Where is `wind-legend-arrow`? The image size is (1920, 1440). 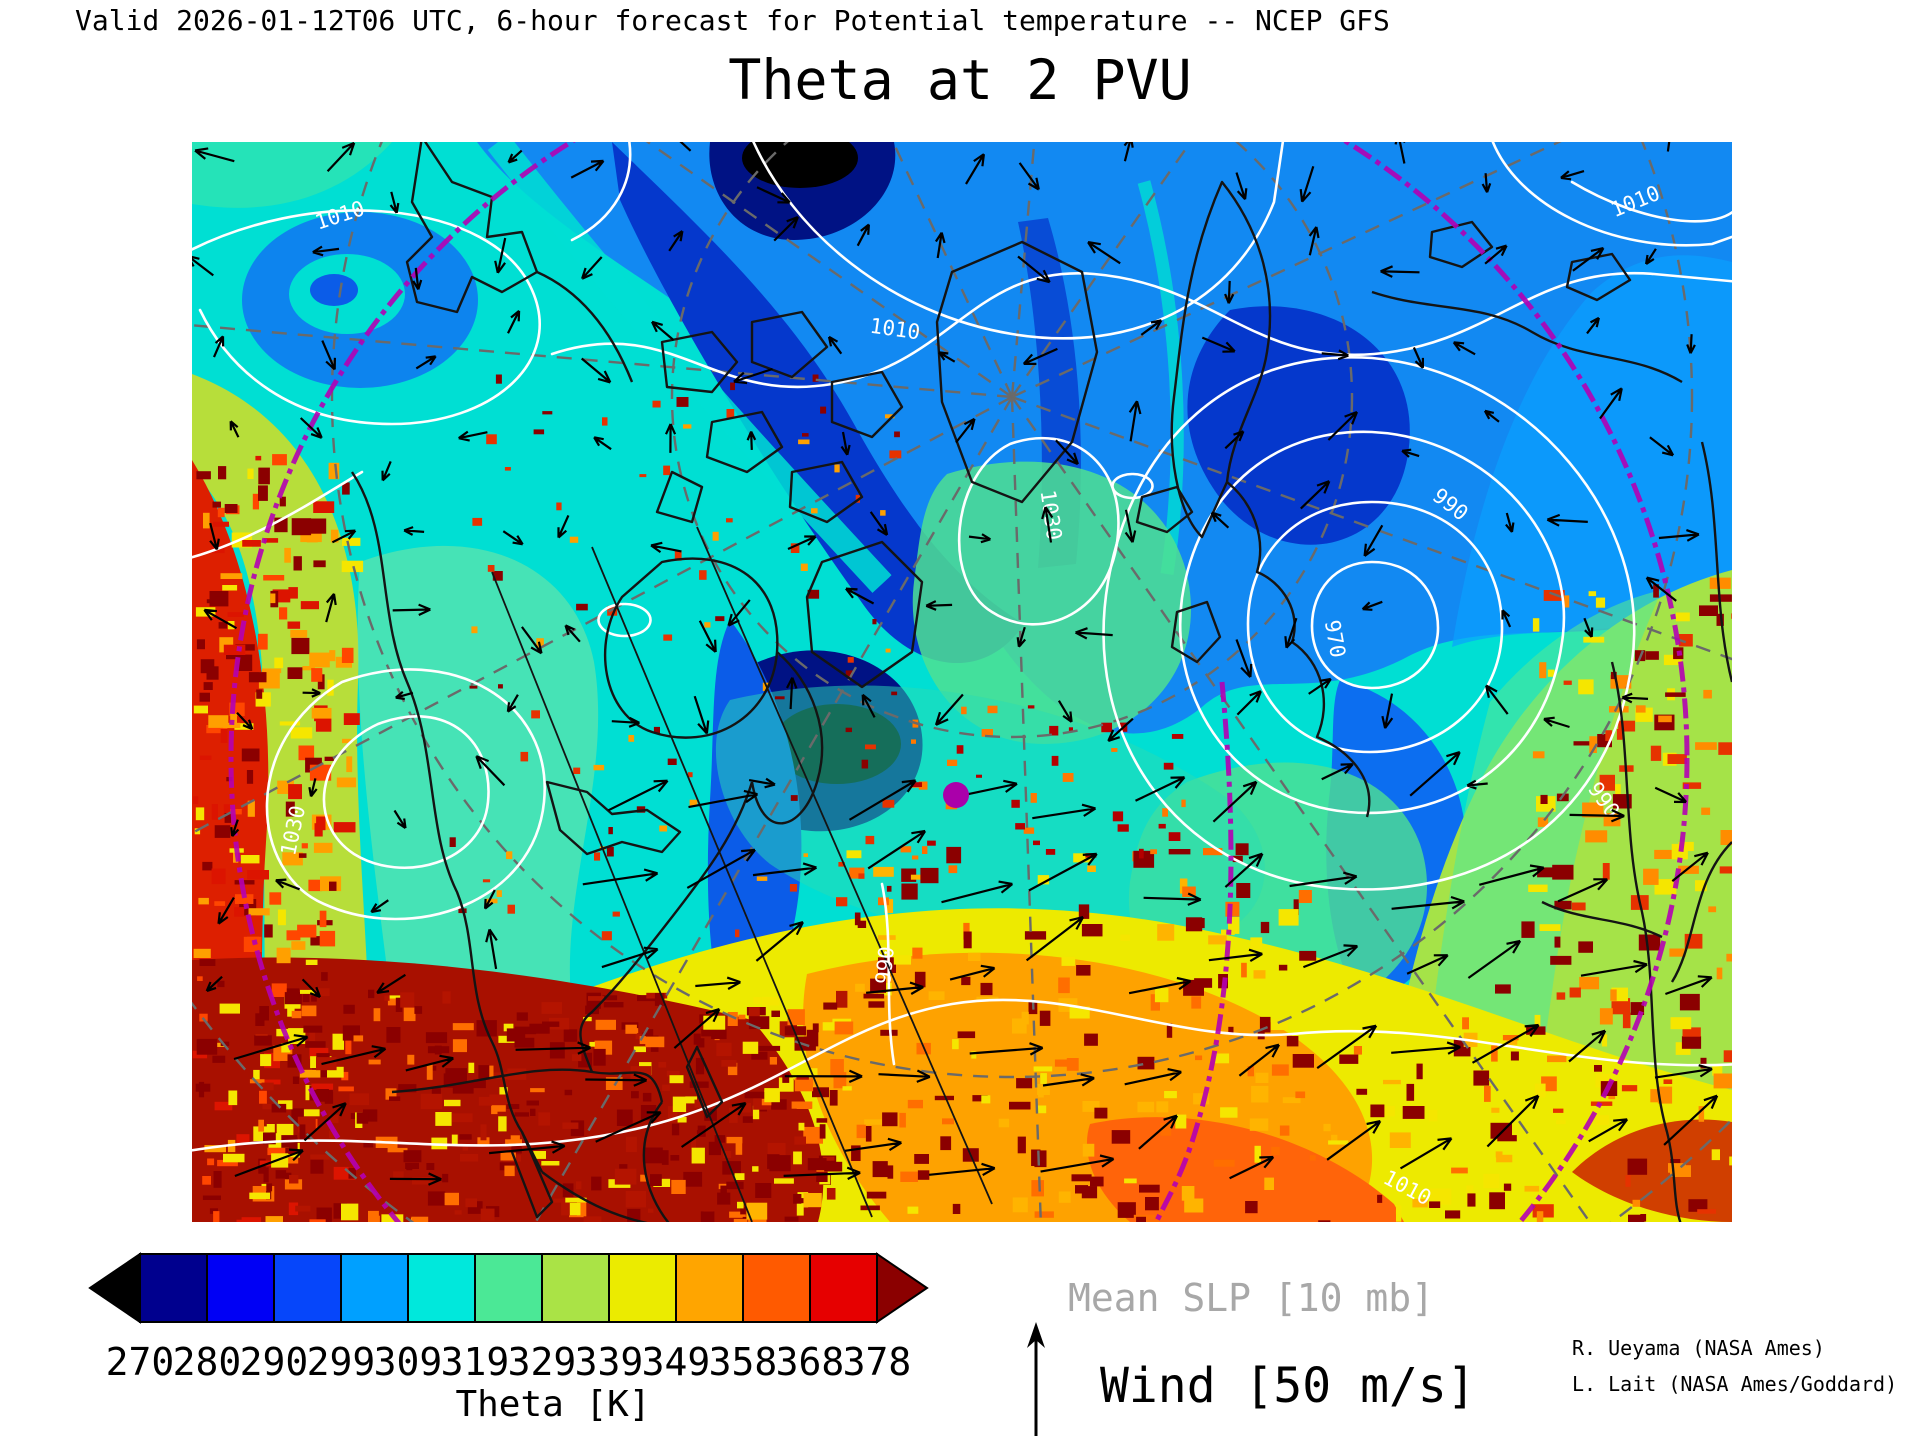
wind-legend-arrow is located at coordinates (1036, 1379).